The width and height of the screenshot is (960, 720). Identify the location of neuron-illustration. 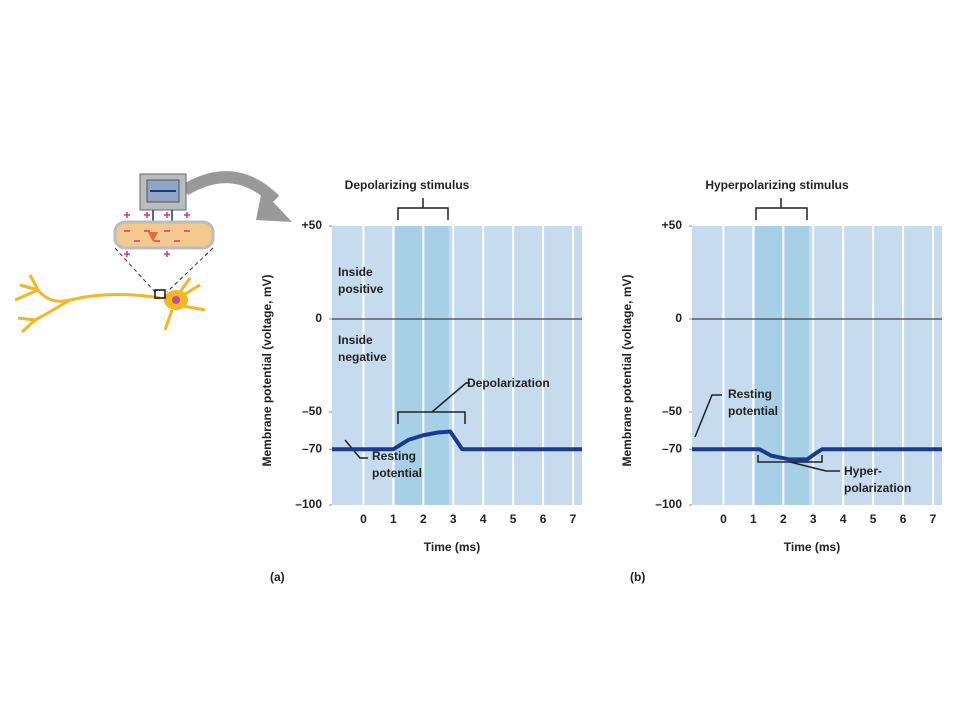
(153, 252).